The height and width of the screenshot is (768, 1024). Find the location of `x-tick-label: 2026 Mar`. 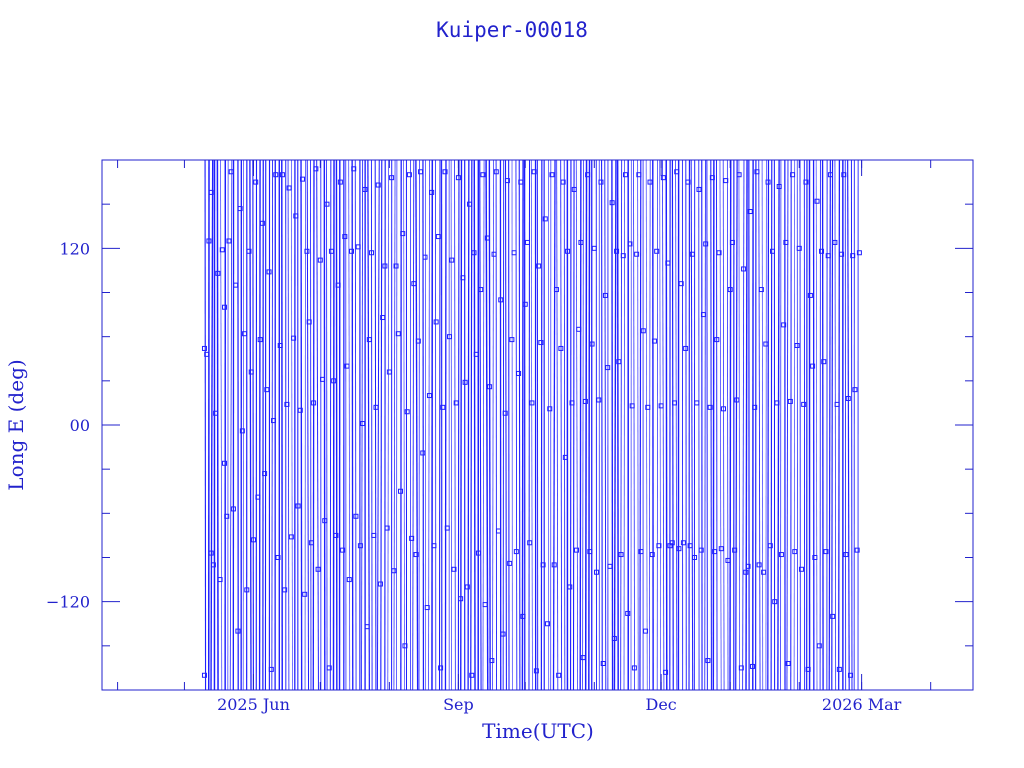

x-tick-label: 2026 Mar is located at coordinates (862, 704).